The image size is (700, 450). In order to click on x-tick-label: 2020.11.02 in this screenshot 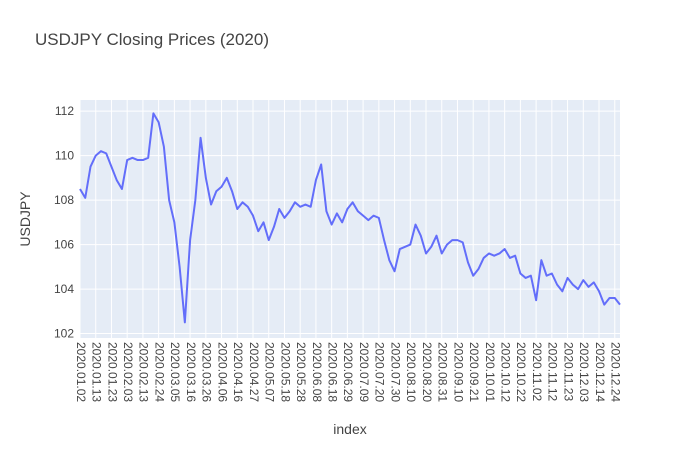, I will do `click(537, 371)`.